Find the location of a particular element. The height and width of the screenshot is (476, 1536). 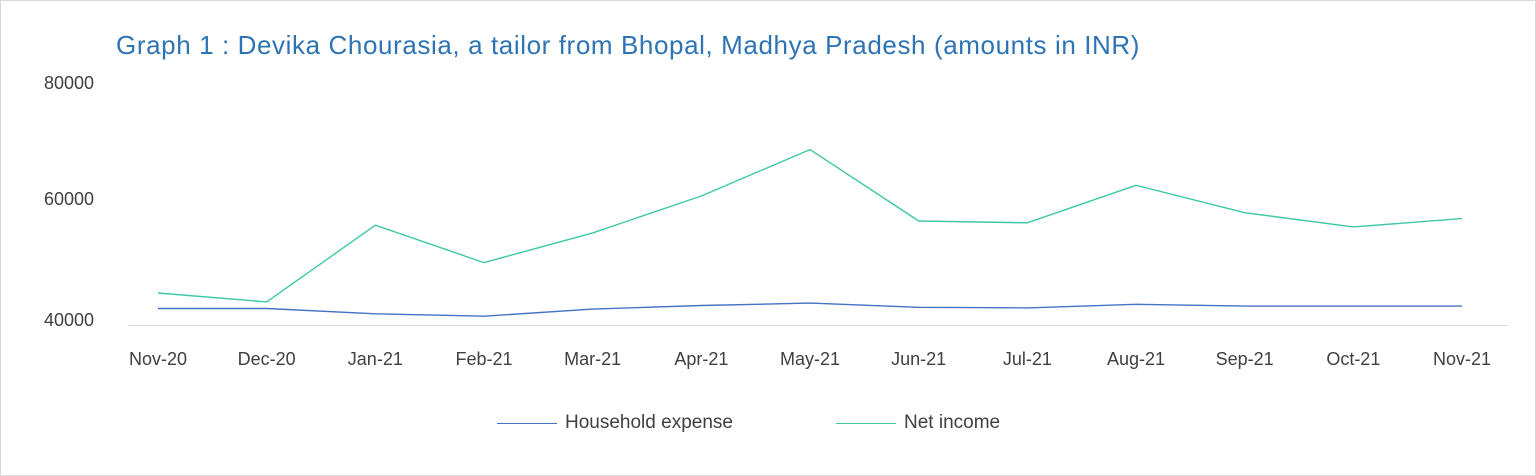

x-tick-label: May-21 is located at coordinates (810, 359).